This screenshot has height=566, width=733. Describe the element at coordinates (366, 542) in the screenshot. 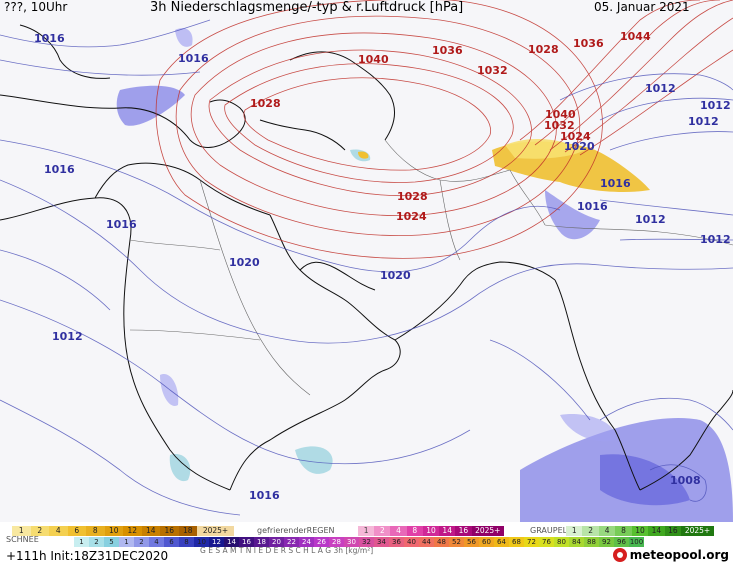

I see `legend-total-swatch: 32` at that location.